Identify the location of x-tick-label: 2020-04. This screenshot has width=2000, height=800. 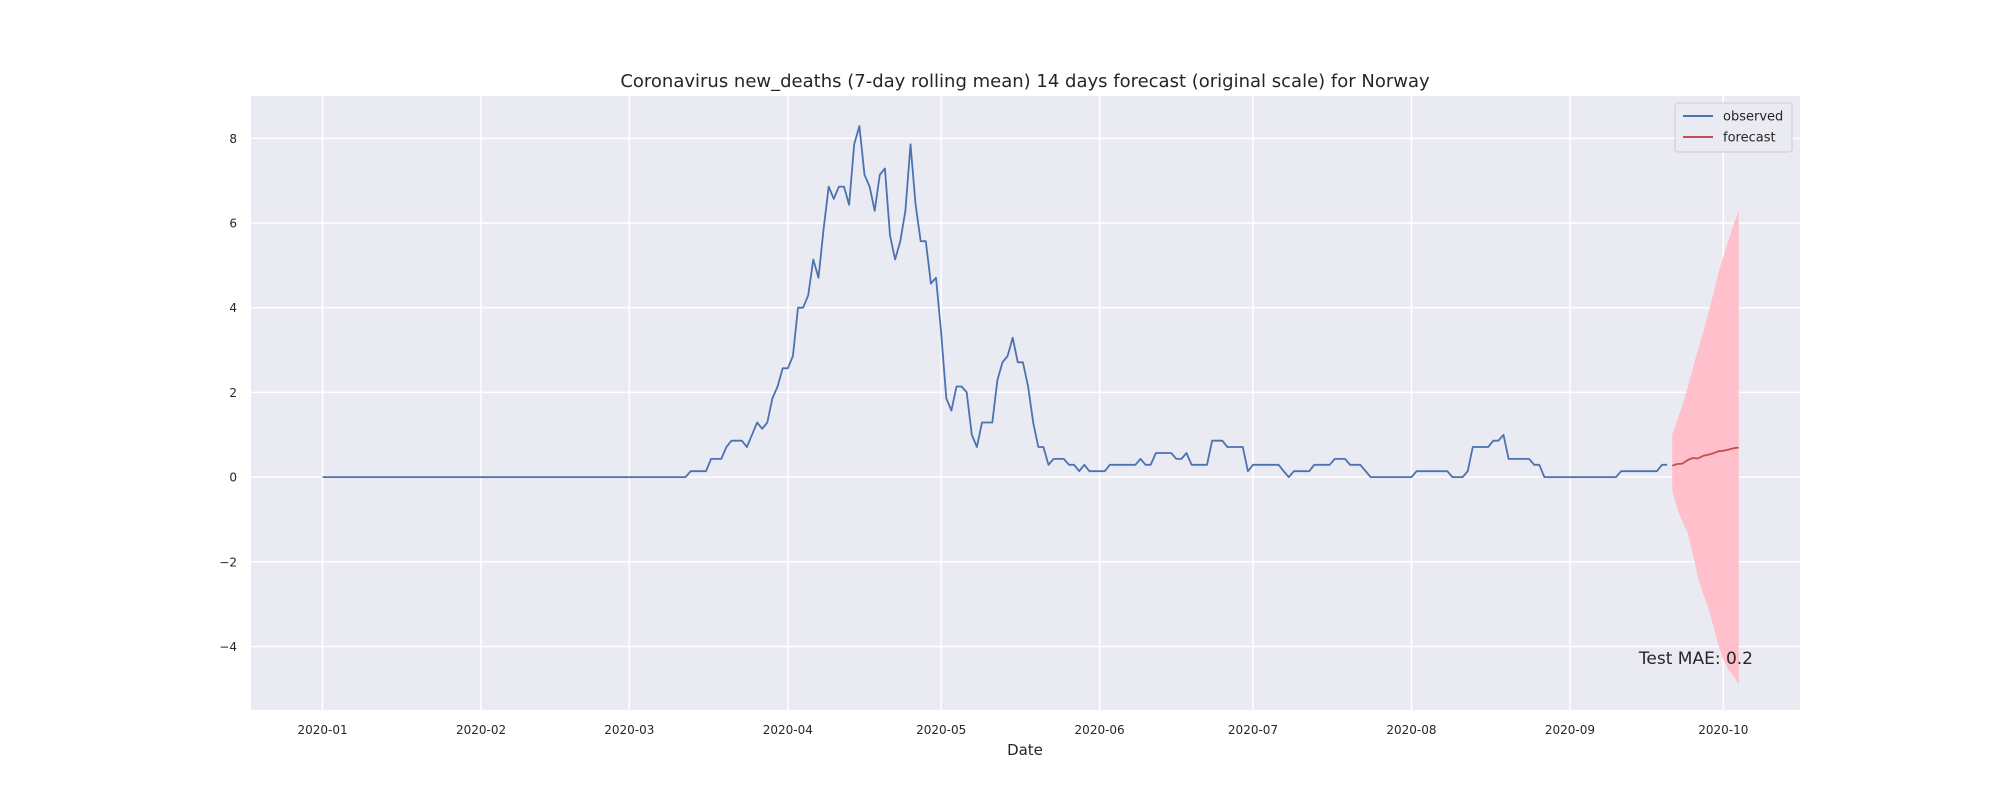
(788, 730).